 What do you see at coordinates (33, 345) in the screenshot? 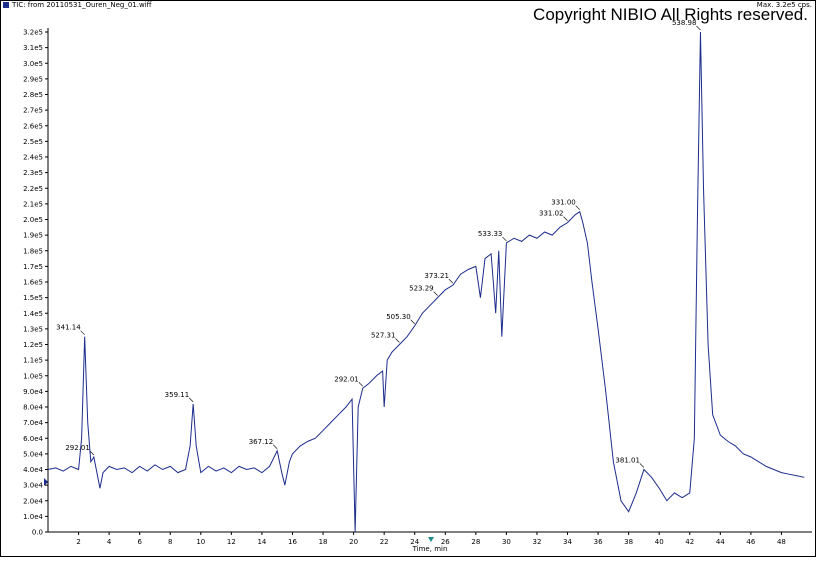
I see `y-tick-label: 1.2e5` at bounding box center [33, 345].